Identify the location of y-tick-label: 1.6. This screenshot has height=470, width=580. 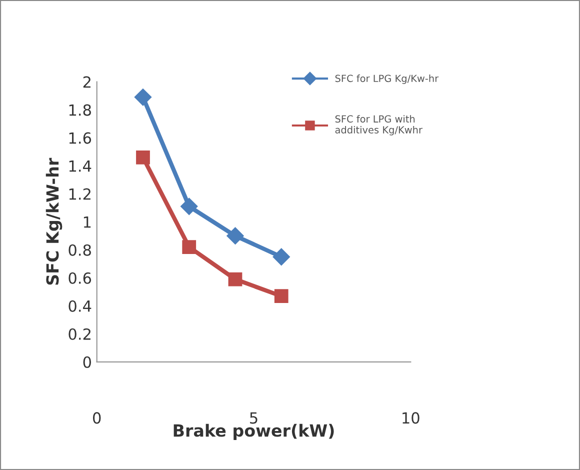
(80, 138).